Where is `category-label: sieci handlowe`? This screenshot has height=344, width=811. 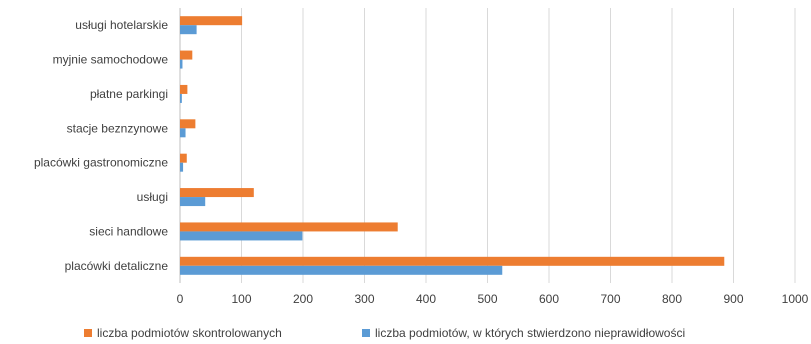 category-label: sieci handlowe is located at coordinates (128, 231).